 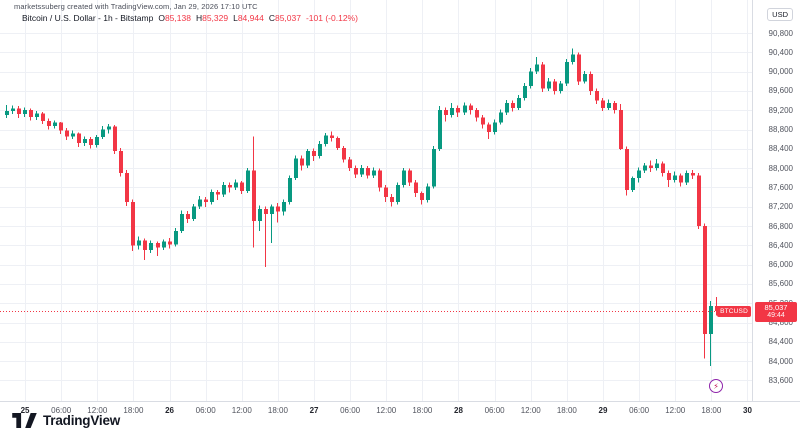 I want to click on time-tick-label: 27, so click(x=314, y=410).